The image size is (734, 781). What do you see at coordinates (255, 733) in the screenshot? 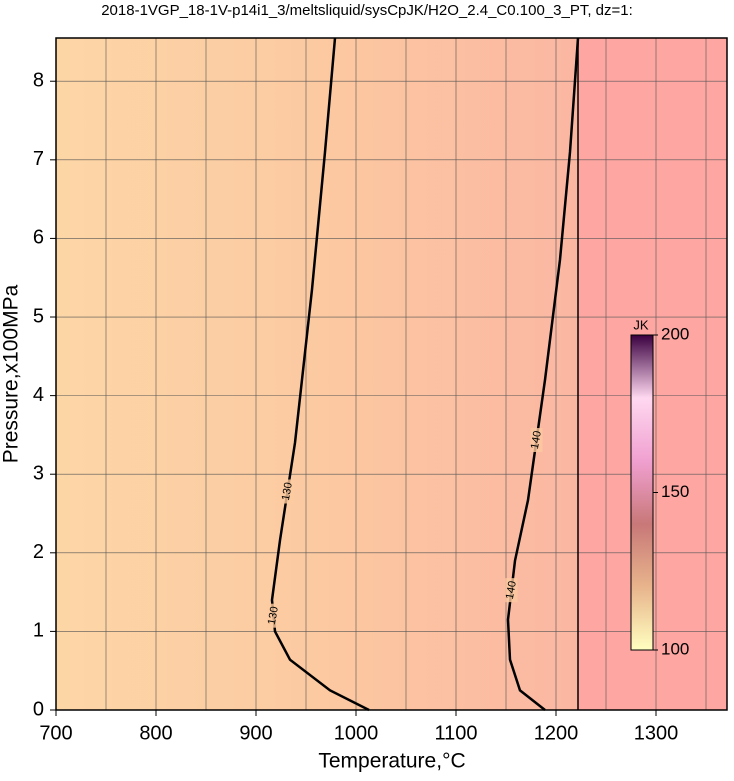
I see `x-tick-label: 900` at bounding box center [255, 733].